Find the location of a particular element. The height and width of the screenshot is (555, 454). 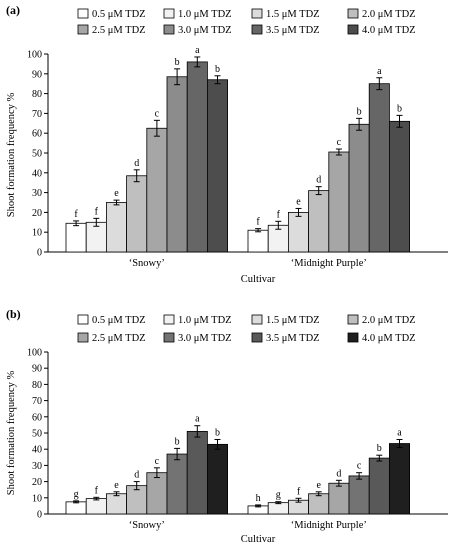

y-tick-label: 30 is located at coordinates (37, 466).